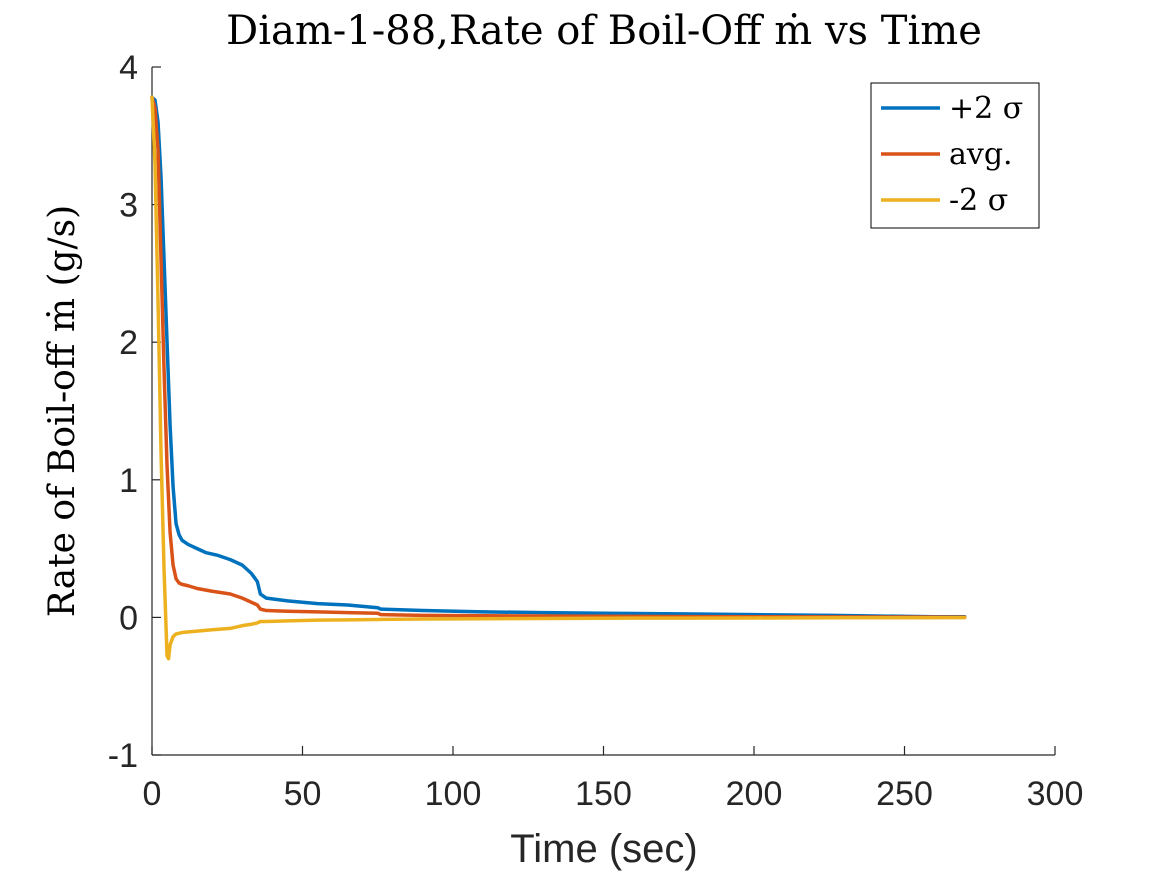 Image resolution: width=1167 pixels, height=875 pixels. Describe the element at coordinates (986, 108) in the screenshot. I see `legend-label: +2 σ` at that location.